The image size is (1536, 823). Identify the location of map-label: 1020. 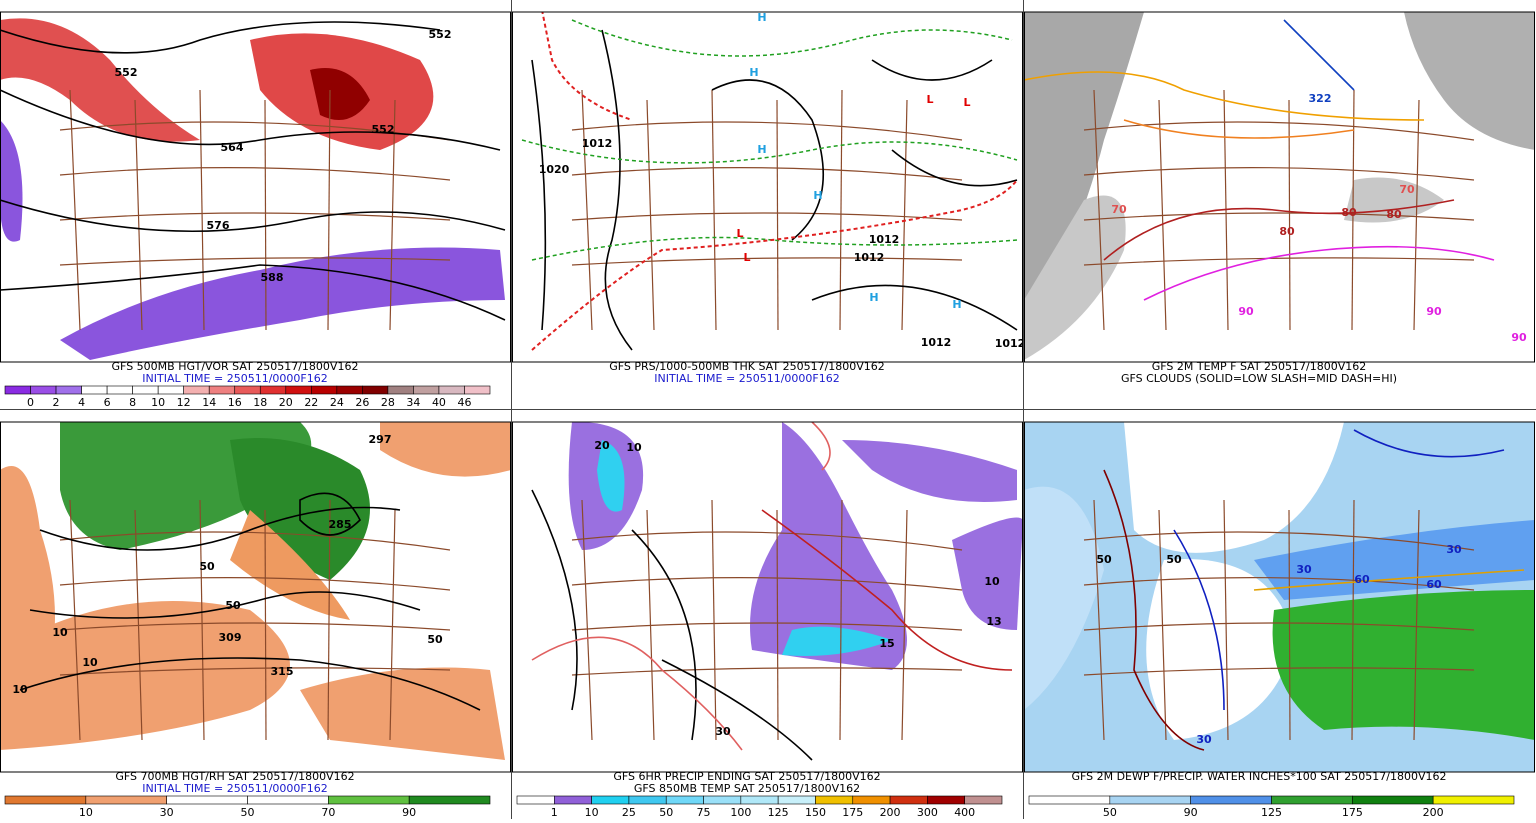
(554, 169).